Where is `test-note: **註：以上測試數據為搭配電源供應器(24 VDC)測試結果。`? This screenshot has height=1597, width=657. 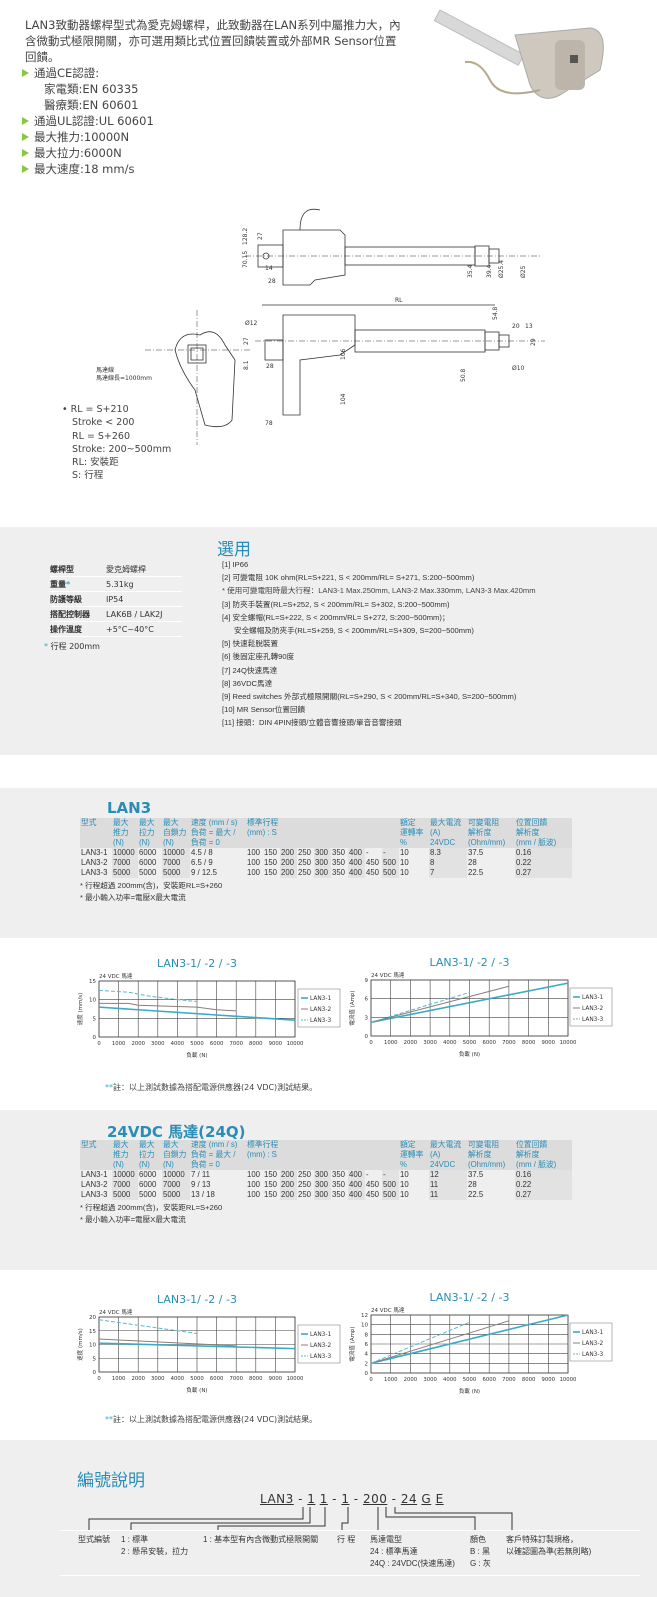
test-note: **註：以上測試數據為搭配電源供應器(24 VDC)測試結果。 is located at coordinates (211, 1419).